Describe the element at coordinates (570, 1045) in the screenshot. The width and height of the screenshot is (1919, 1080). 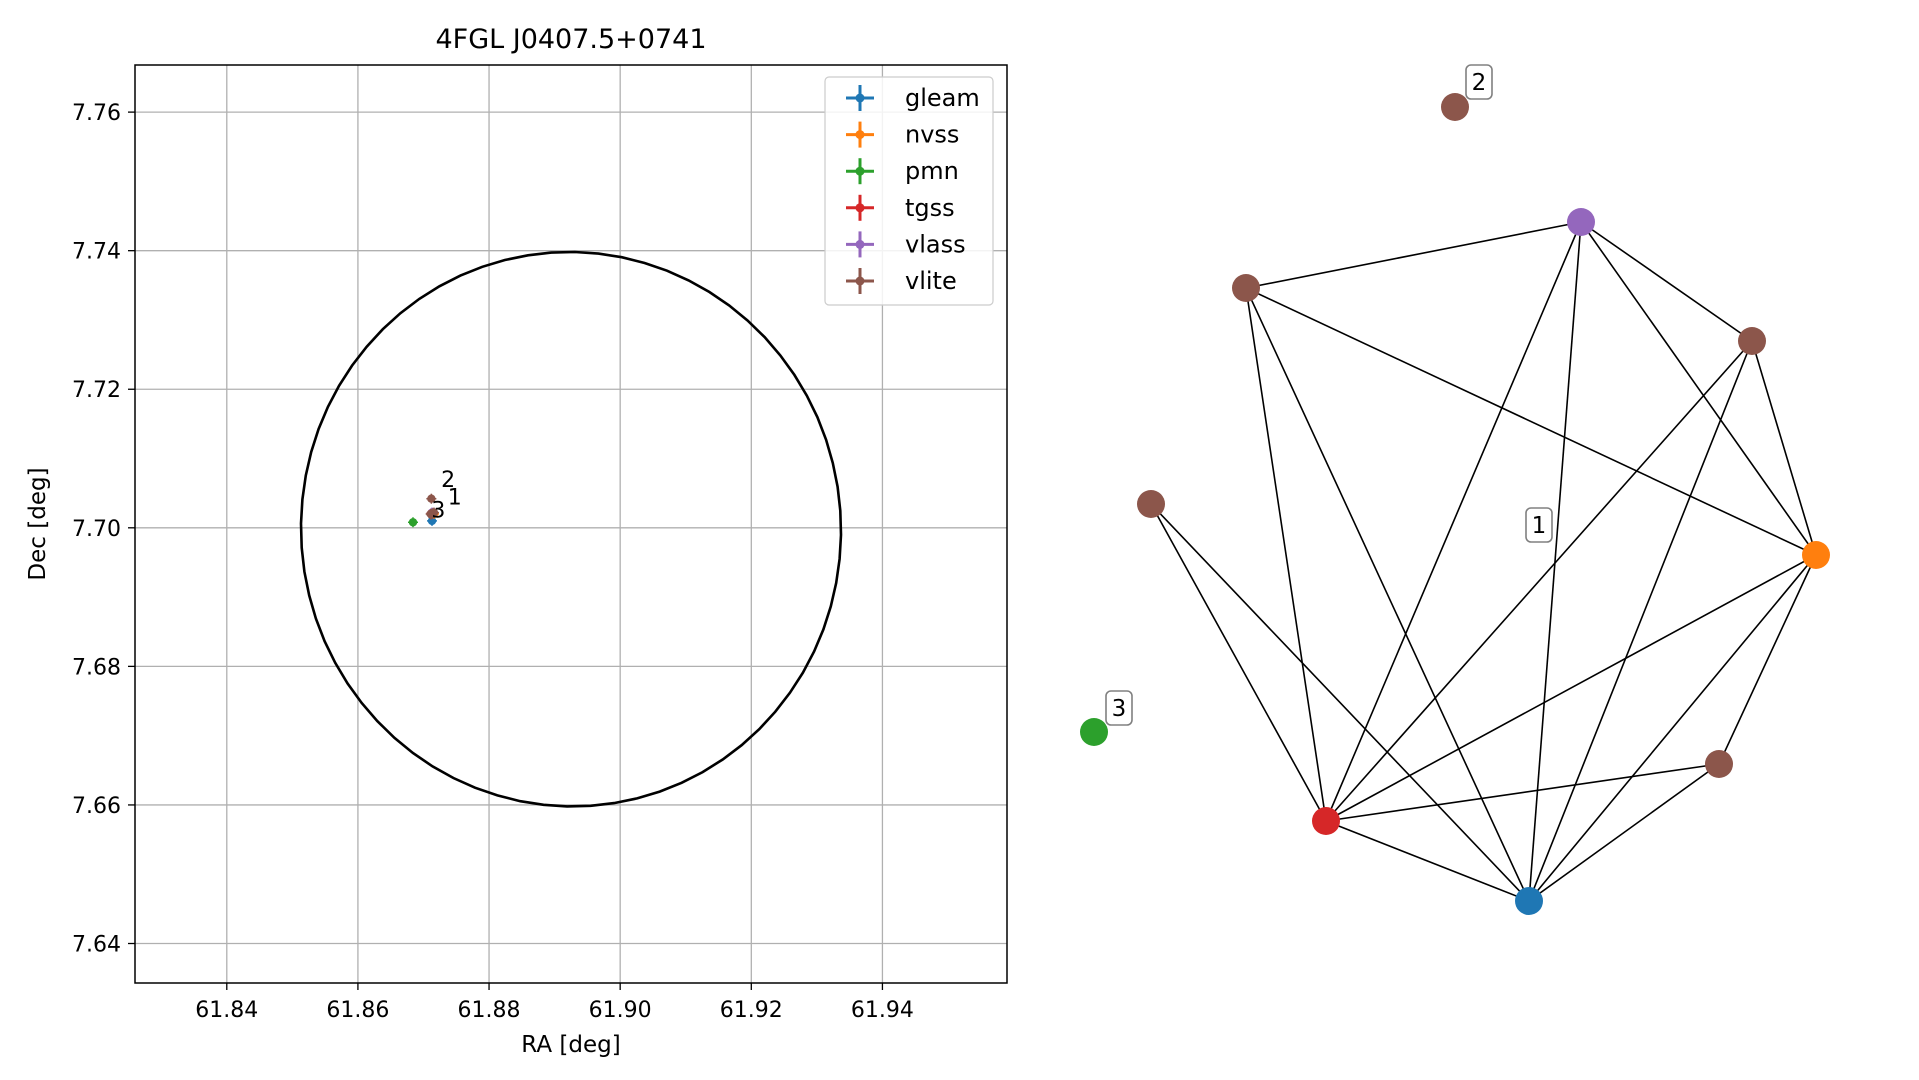
I see `x-axis-label: RA [deg]` at that location.